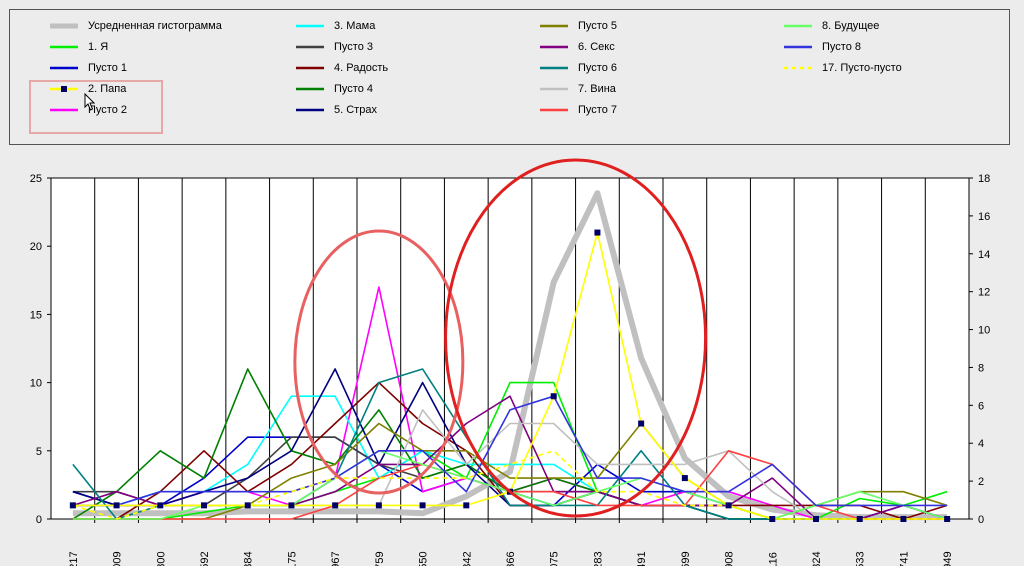  What do you see at coordinates (87, 89) in the screenshot?
I see `legend-item: 2. Папа` at bounding box center [87, 89].